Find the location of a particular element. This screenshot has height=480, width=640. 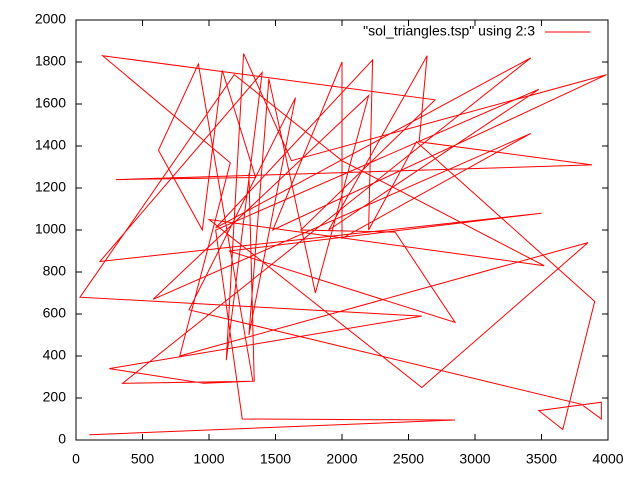

x-tick-label: 2000 is located at coordinates (341, 459).